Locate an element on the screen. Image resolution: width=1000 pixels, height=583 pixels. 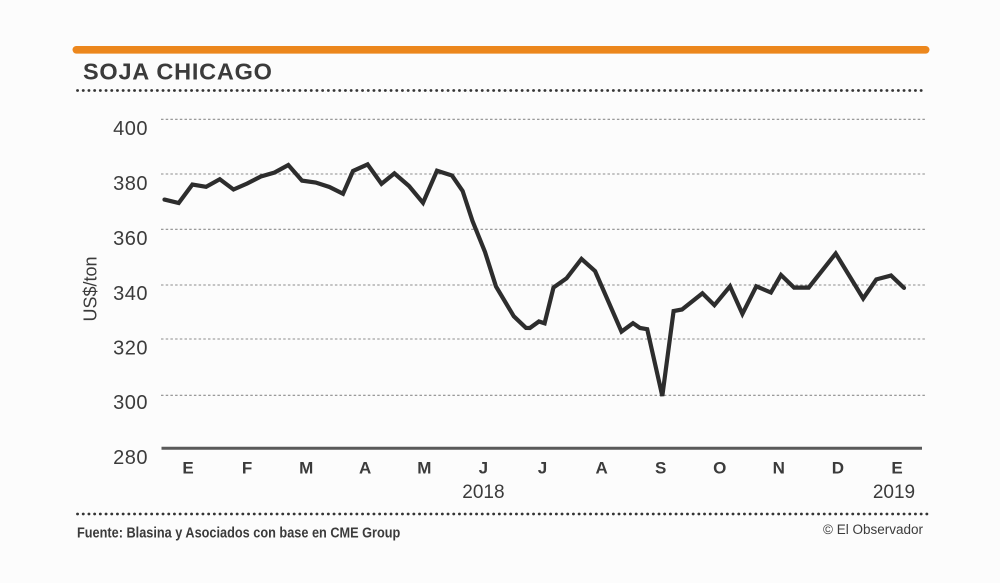
svg-text: F is located at coordinates (247, 468).